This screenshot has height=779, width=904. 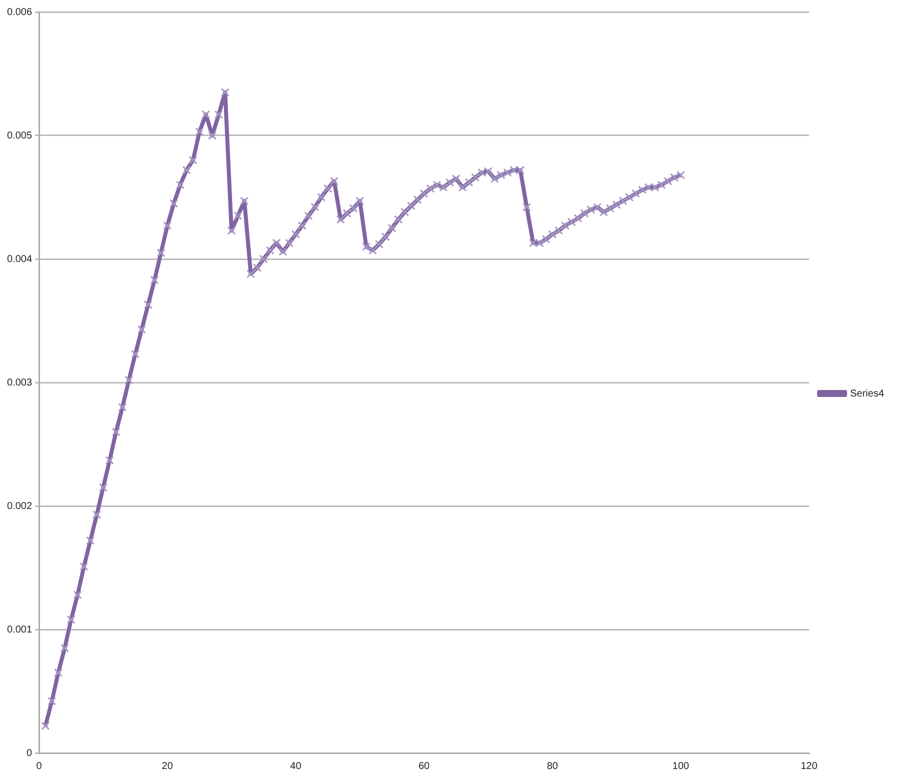 What do you see at coordinates (168, 766) in the screenshot?
I see `x-tick-label: 20` at bounding box center [168, 766].